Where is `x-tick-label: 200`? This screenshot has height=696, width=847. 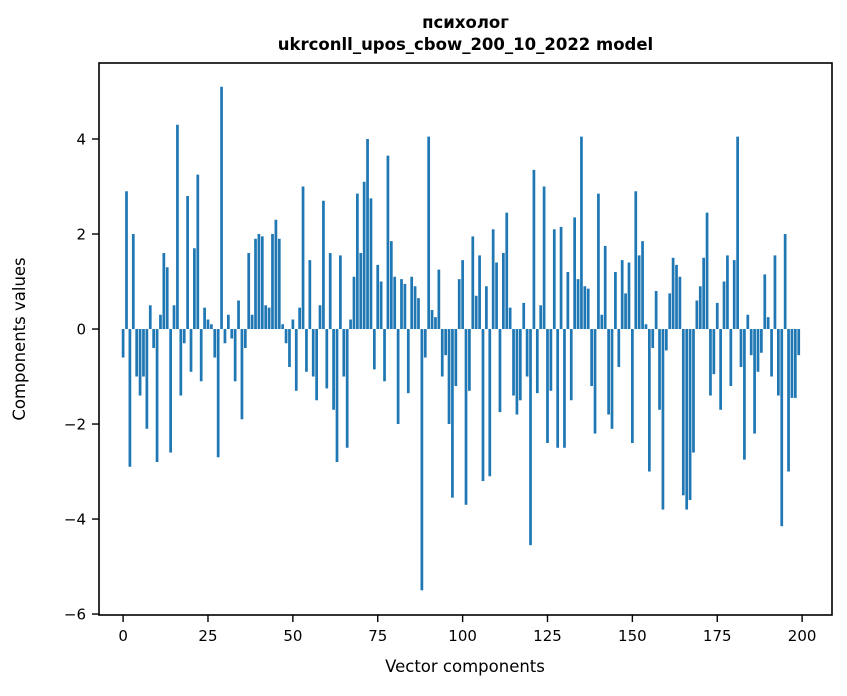
x-tick-label: 200 is located at coordinates (802, 636).